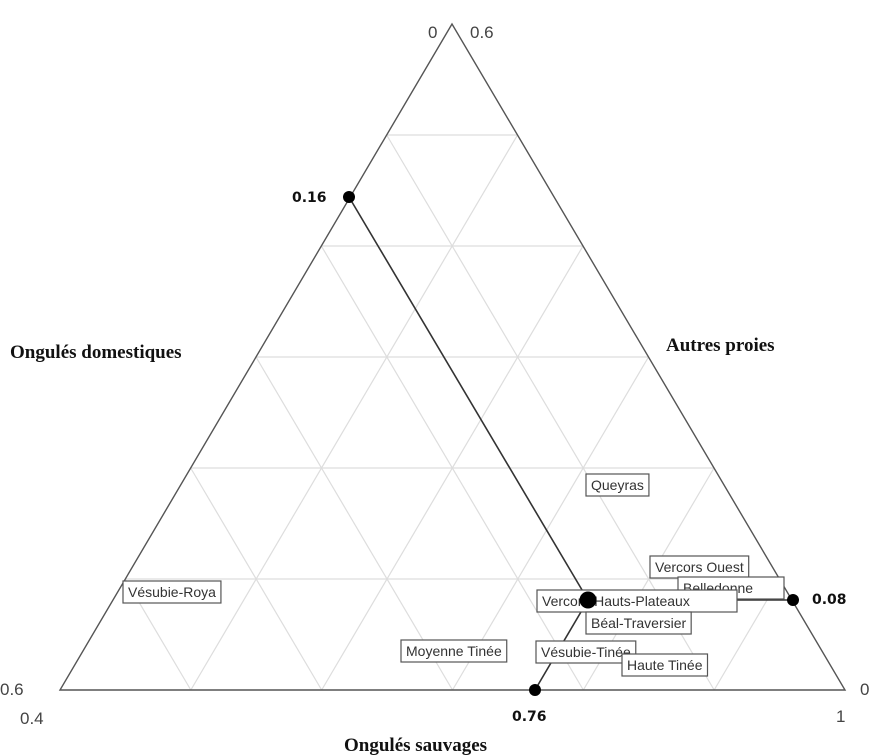 This screenshot has height=755, width=869. I want to click on site-text: Vésubie-Roya, so click(172, 592).